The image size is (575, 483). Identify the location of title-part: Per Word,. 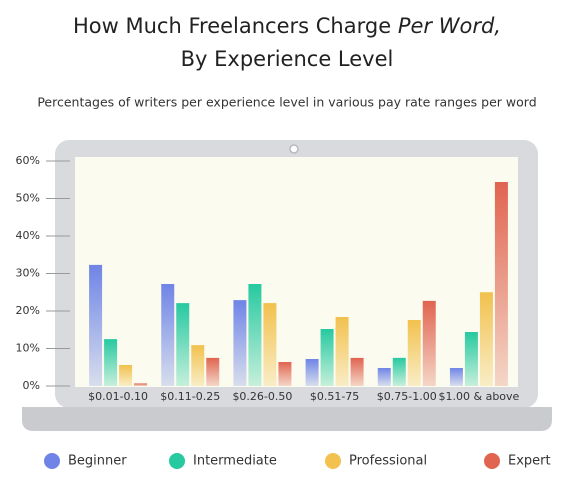
(449, 26).